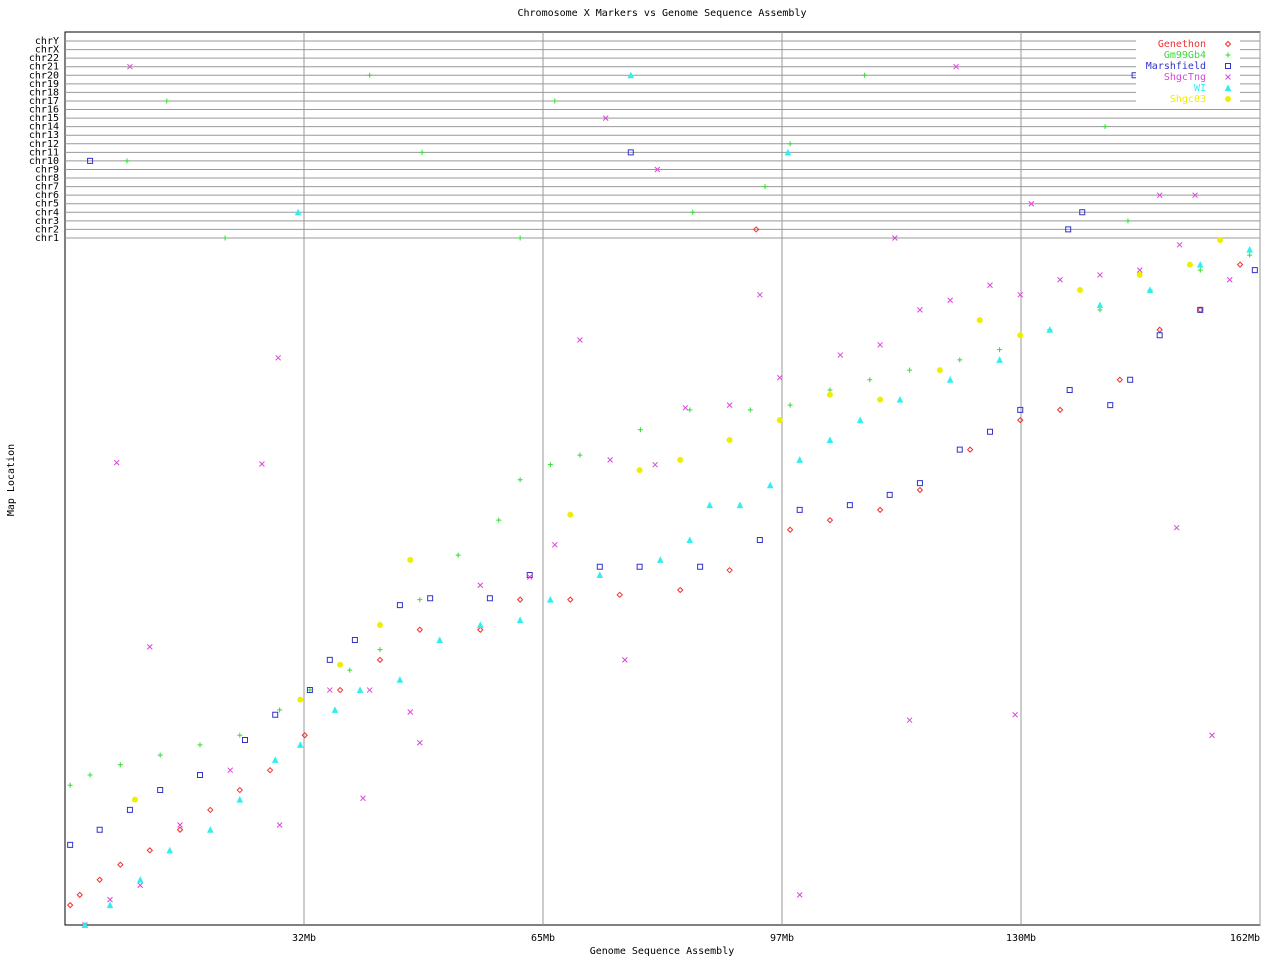  What do you see at coordinates (44, 67) in the screenshot?
I see `y-tick-label: chr21` at bounding box center [44, 67].